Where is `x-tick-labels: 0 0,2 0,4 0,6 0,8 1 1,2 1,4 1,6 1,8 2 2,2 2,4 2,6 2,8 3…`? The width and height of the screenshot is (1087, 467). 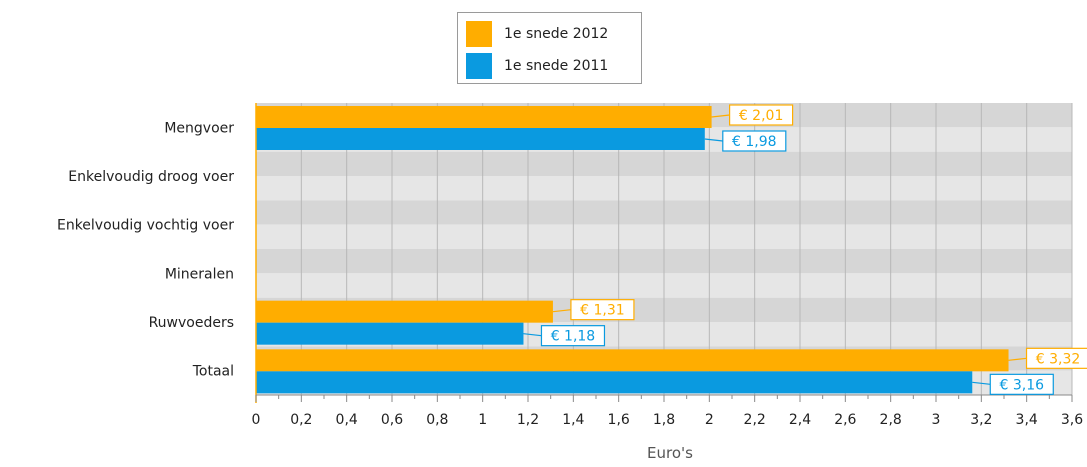
x-tick-labels: 0 0,2 0,4 0,6 0,8 1 1,2 1,4 1,6 1,8 2 2,2 2,4 2,6 2,8 3… is located at coordinates (668, 420).